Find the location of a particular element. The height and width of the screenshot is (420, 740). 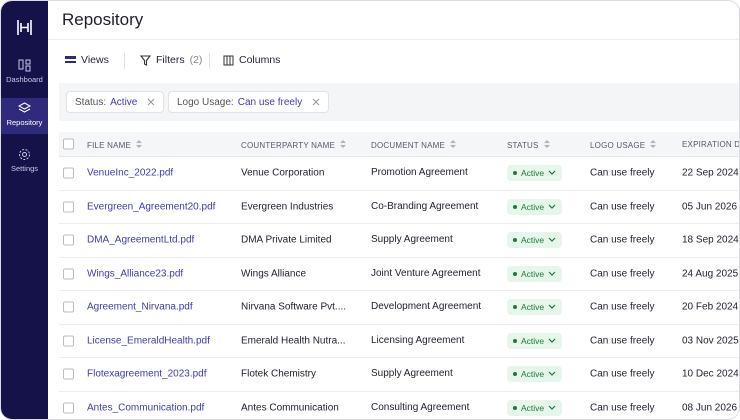

column-title: FILE NAME is located at coordinates (109, 145).